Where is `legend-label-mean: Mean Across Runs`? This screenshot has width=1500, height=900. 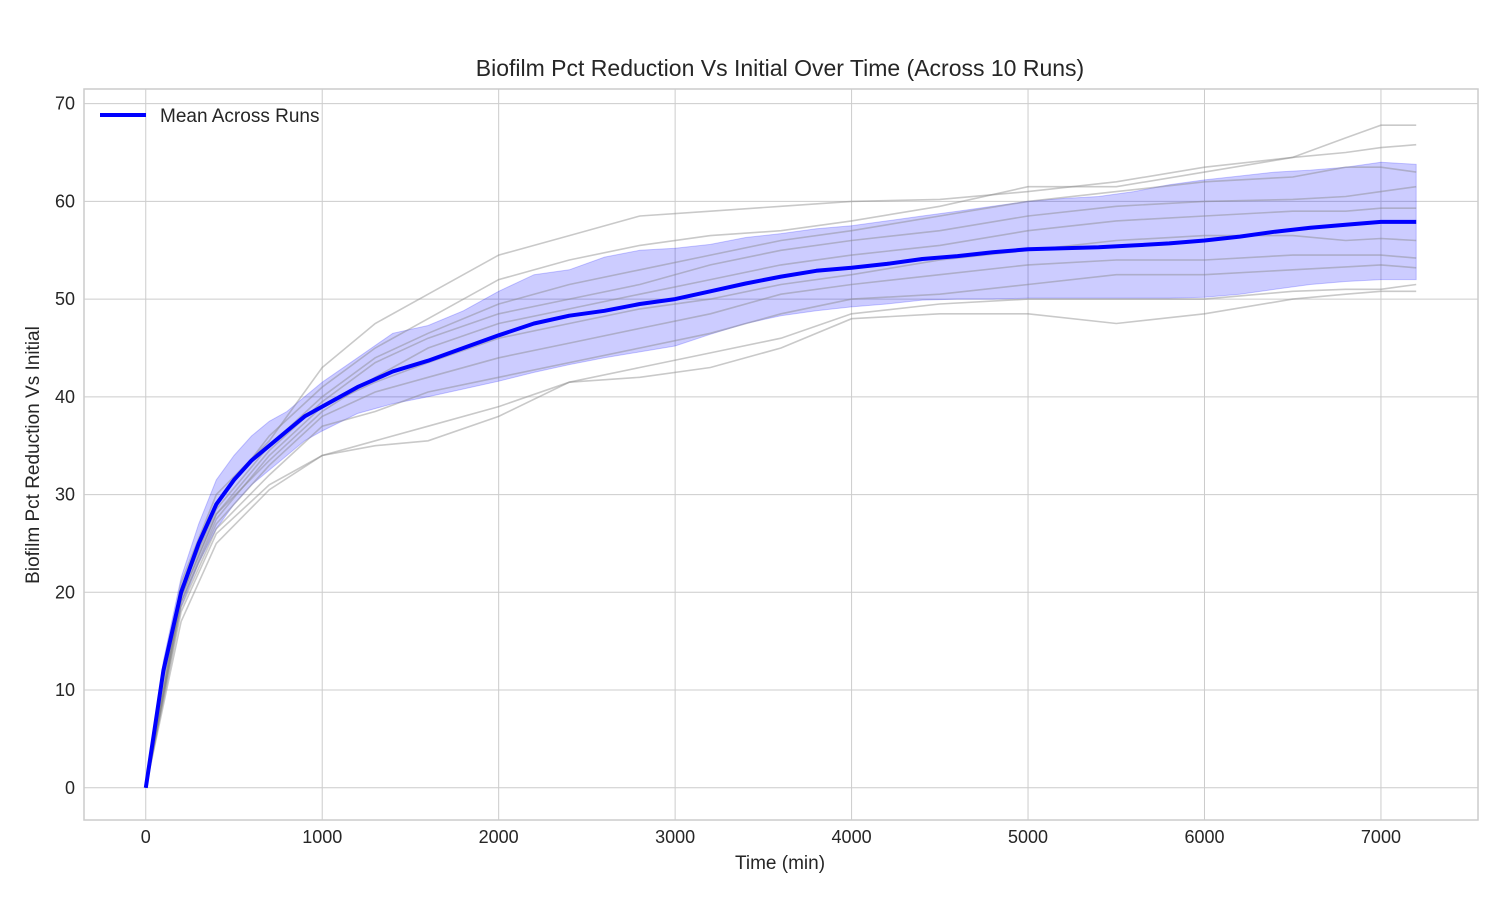 legend-label-mean: Mean Across Runs is located at coordinates (239, 116).